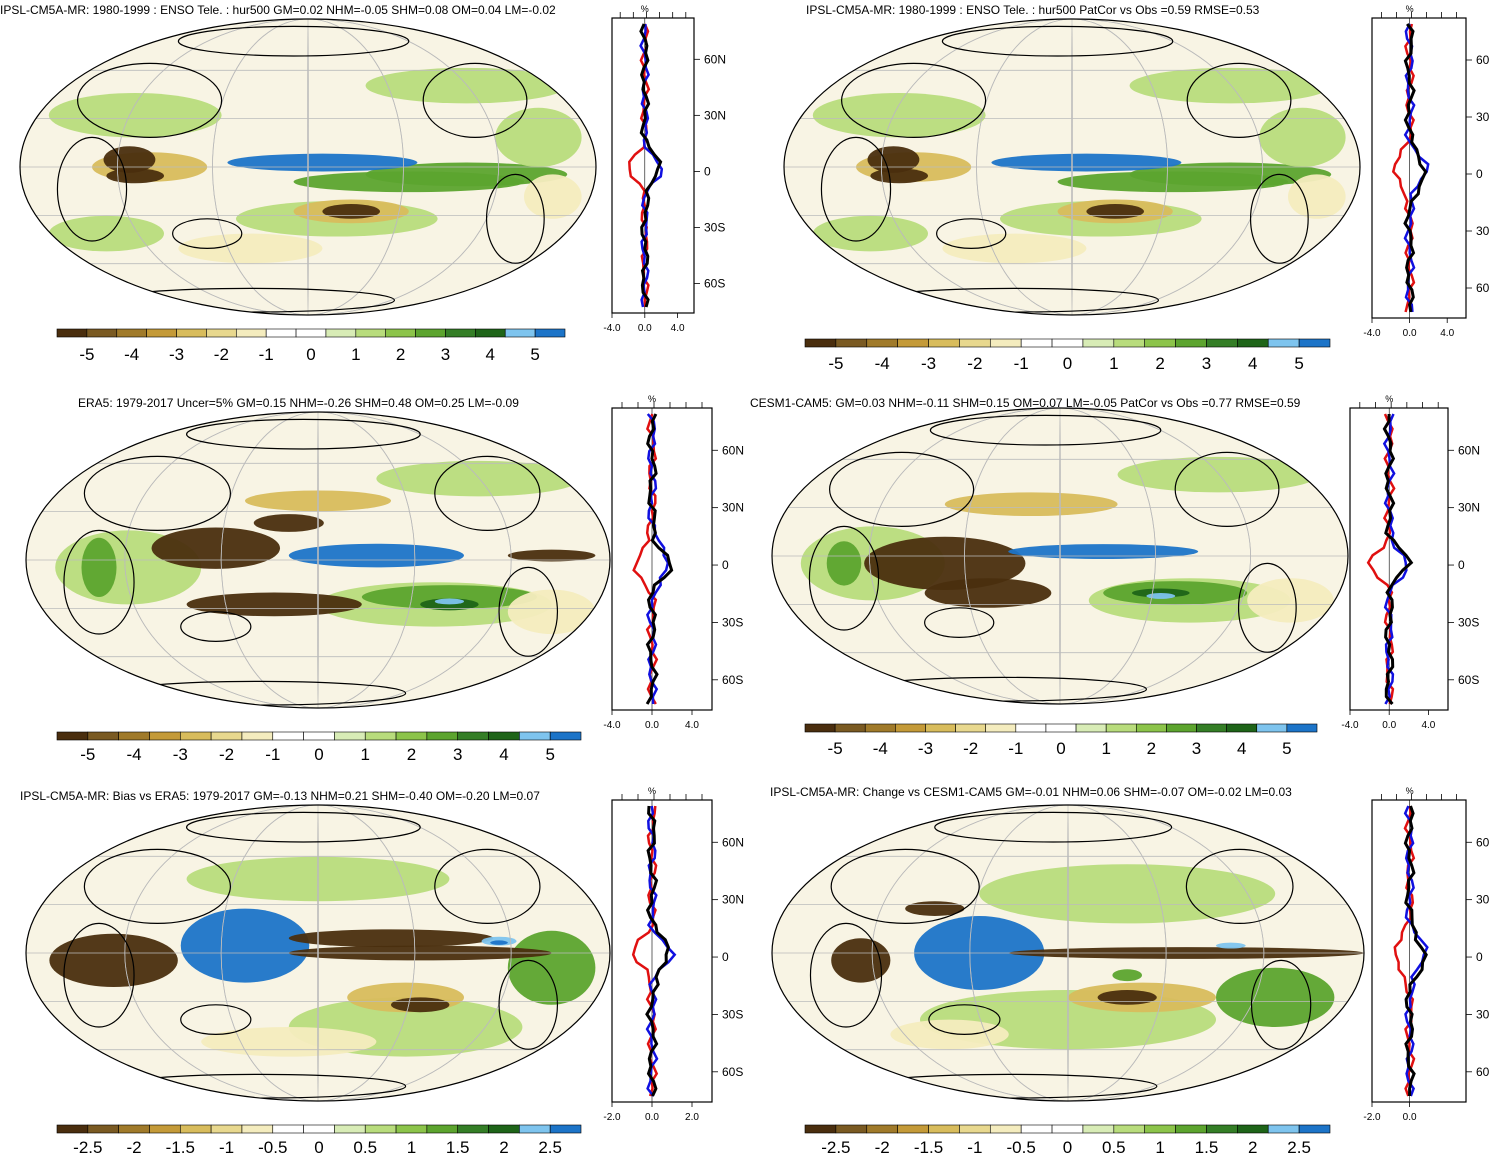 This screenshot has height=1157, width=1493. I want to click on colorbar-4: -5 -4 -3 -2 -1 0 1 2 3 4 5, so click(1061, 740).